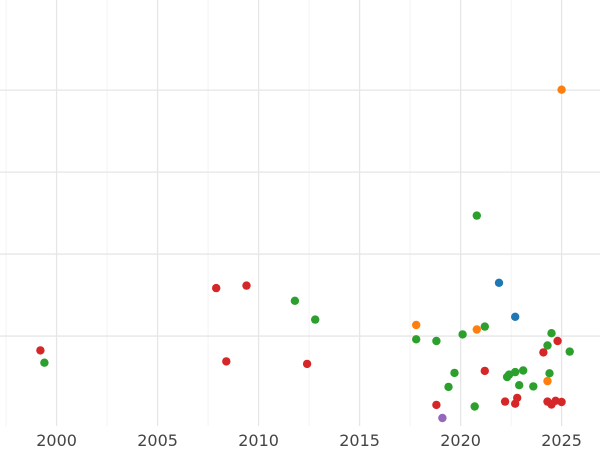  Describe the element at coordinates (258, 440) in the screenshot. I see `x-tick-label: 2010` at that location.